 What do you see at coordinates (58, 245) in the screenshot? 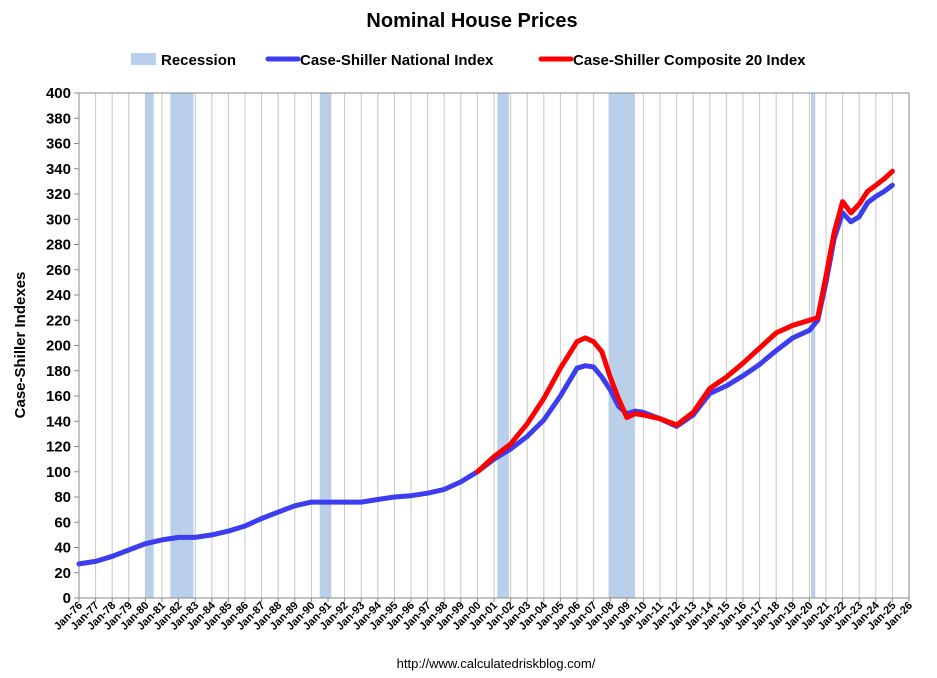
I see `y-tick-label-280: 280` at bounding box center [58, 245].